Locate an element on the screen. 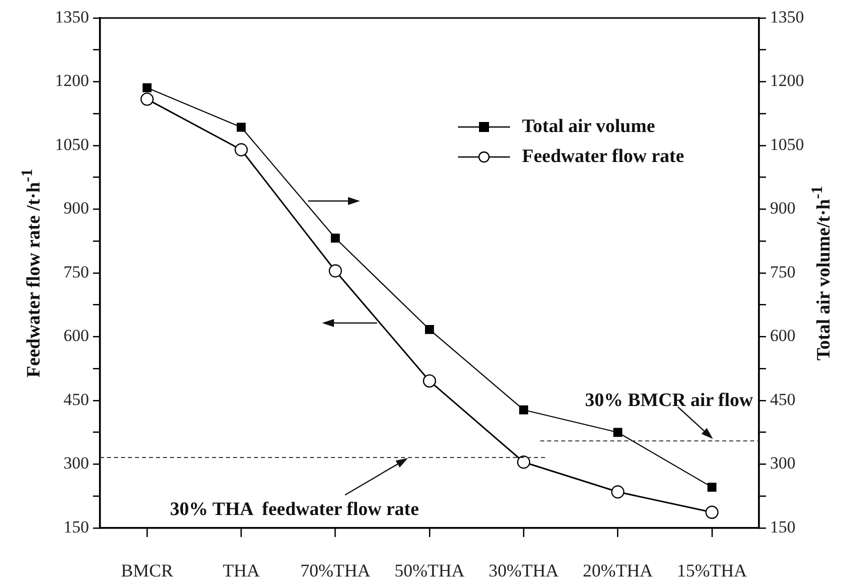 The width and height of the screenshot is (845, 588). y-tick-label: 1050 is located at coordinates (72, 144).